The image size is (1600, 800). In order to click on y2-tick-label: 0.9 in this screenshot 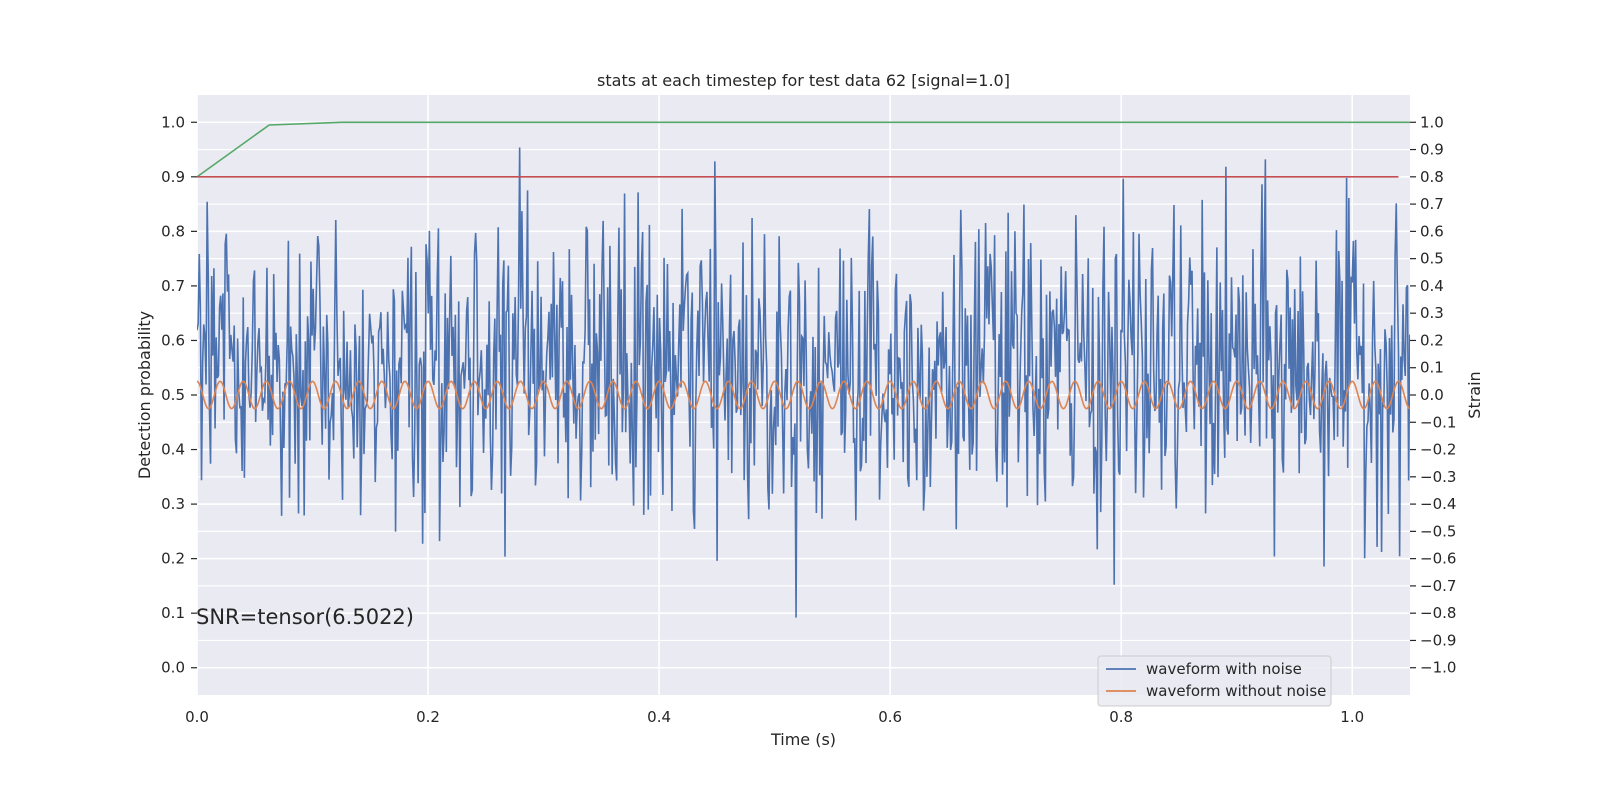, I will do `click(1432, 150)`.